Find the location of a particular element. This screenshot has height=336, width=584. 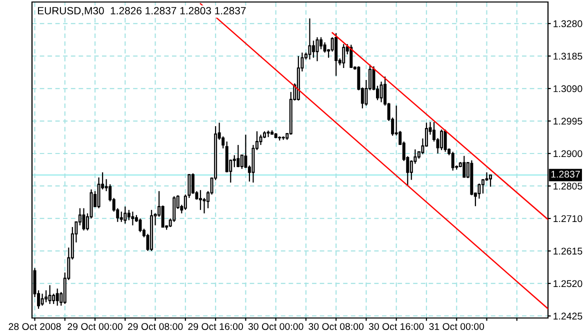

y-tick-label: 1.3090 is located at coordinates (568, 88).